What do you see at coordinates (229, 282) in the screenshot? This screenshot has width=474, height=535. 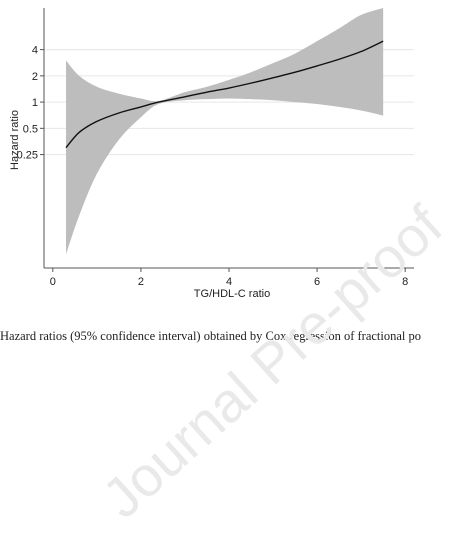 I see `x-tick-label: 4` at bounding box center [229, 282].